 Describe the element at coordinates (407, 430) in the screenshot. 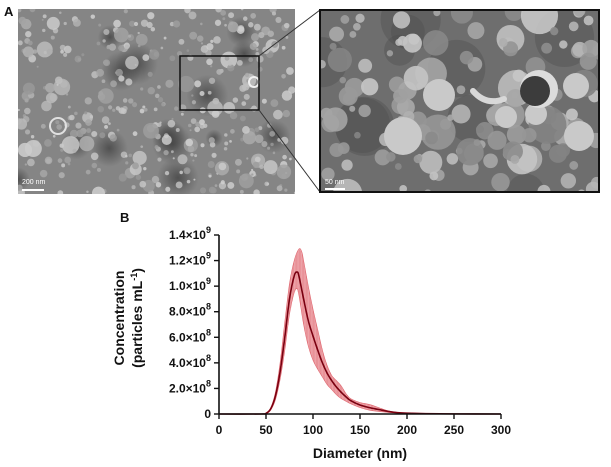

I see `x-tick-label: 200` at that location.